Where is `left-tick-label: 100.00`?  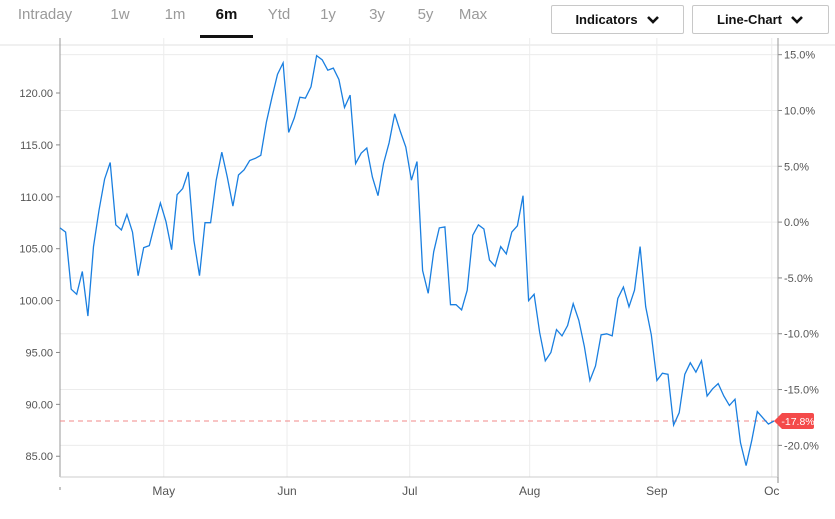 left-tick-label: 100.00 is located at coordinates (36, 302).